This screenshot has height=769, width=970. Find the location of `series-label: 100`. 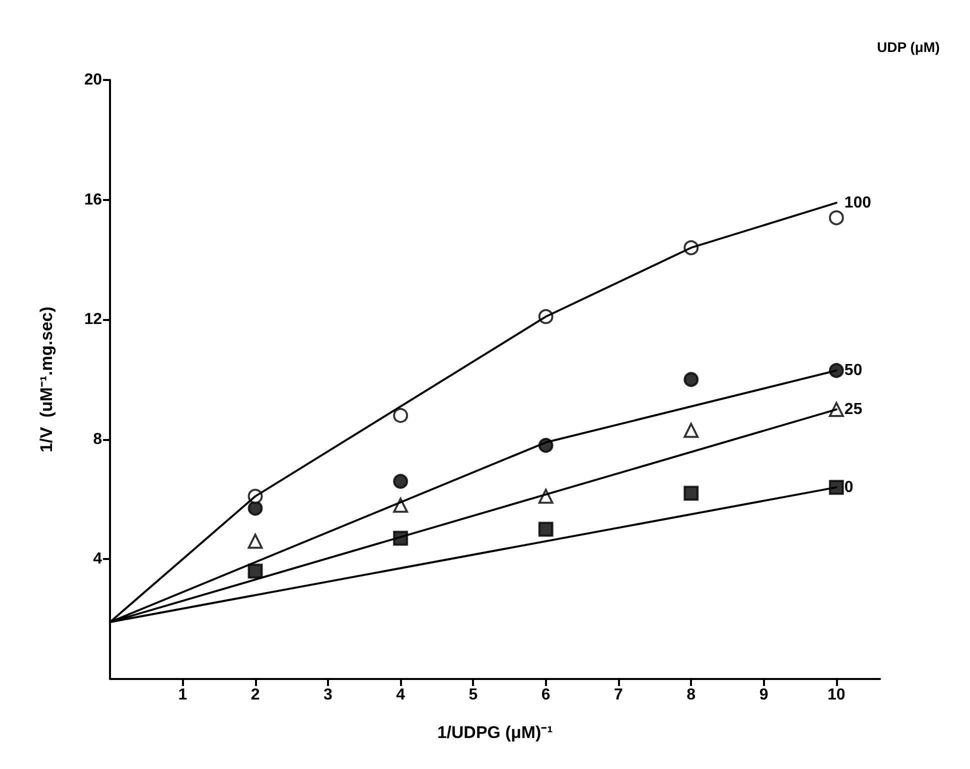

series-label: 100 is located at coordinates (858, 203).